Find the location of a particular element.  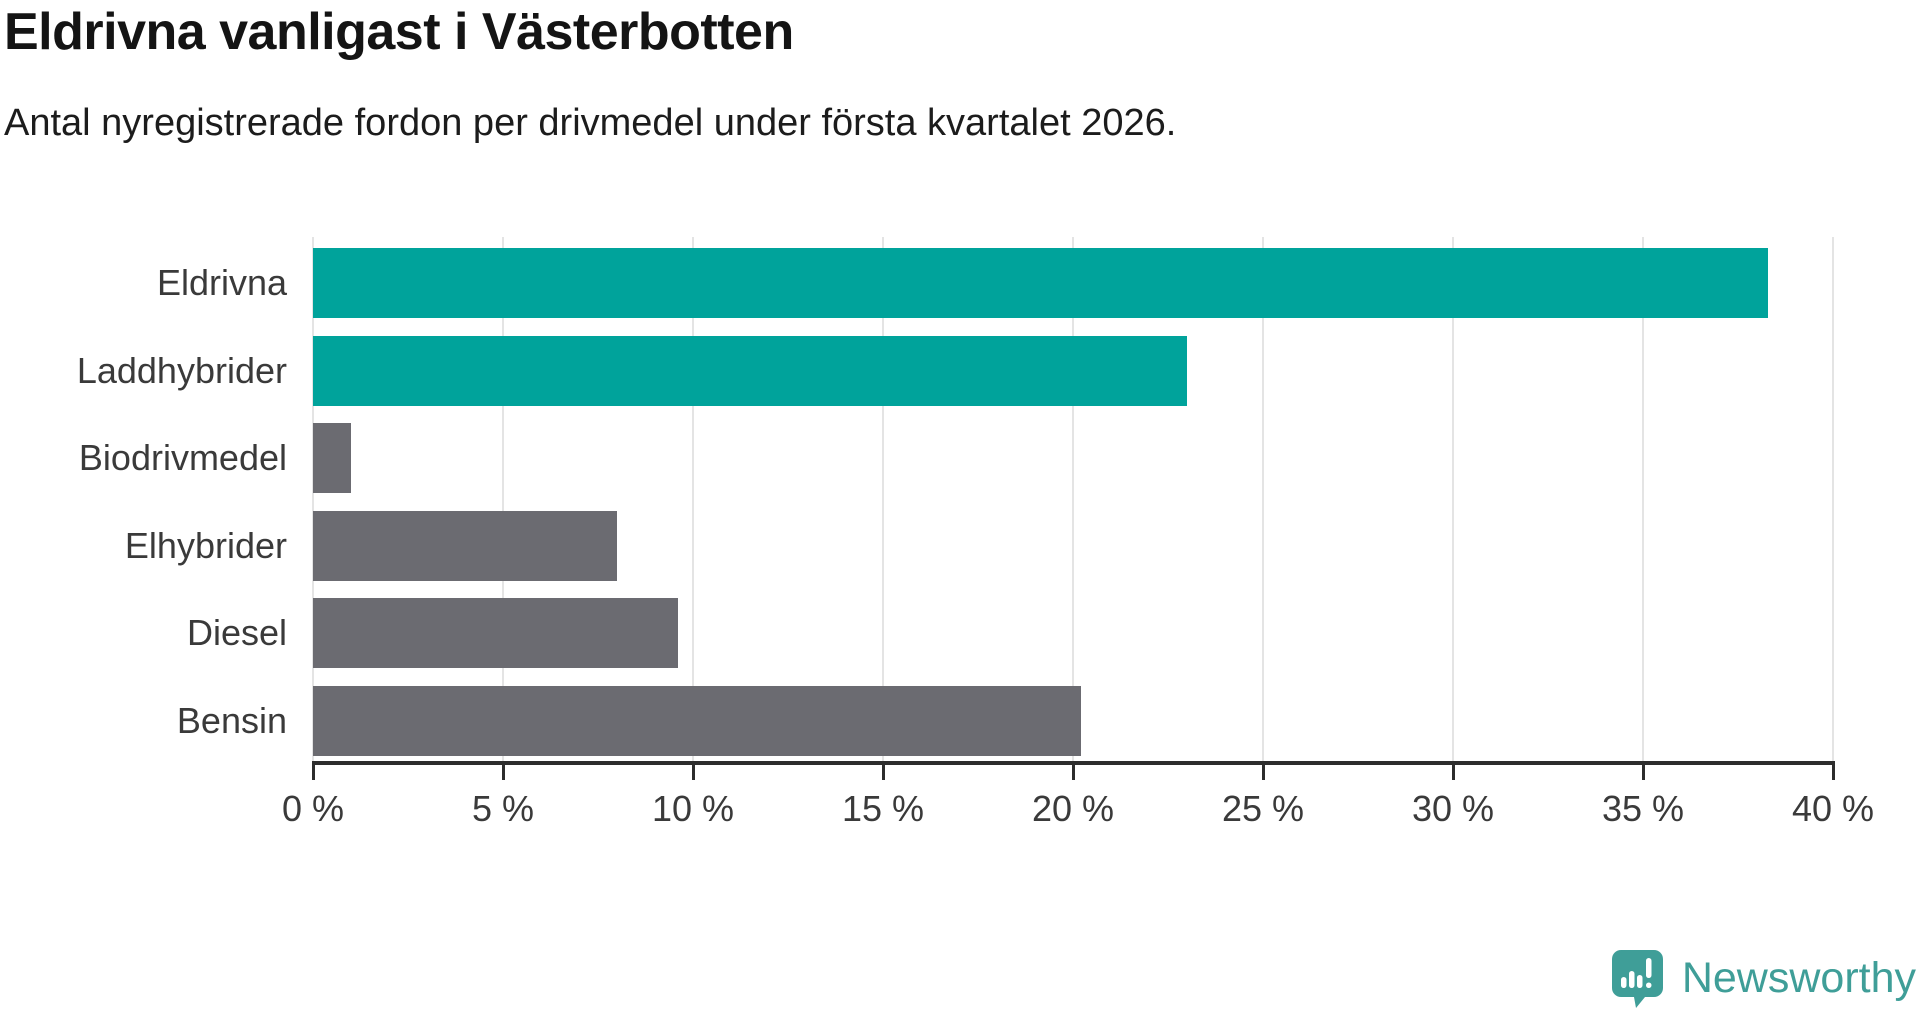

x-axis-tick-label-5: 5 % is located at coordinates (503, 808).